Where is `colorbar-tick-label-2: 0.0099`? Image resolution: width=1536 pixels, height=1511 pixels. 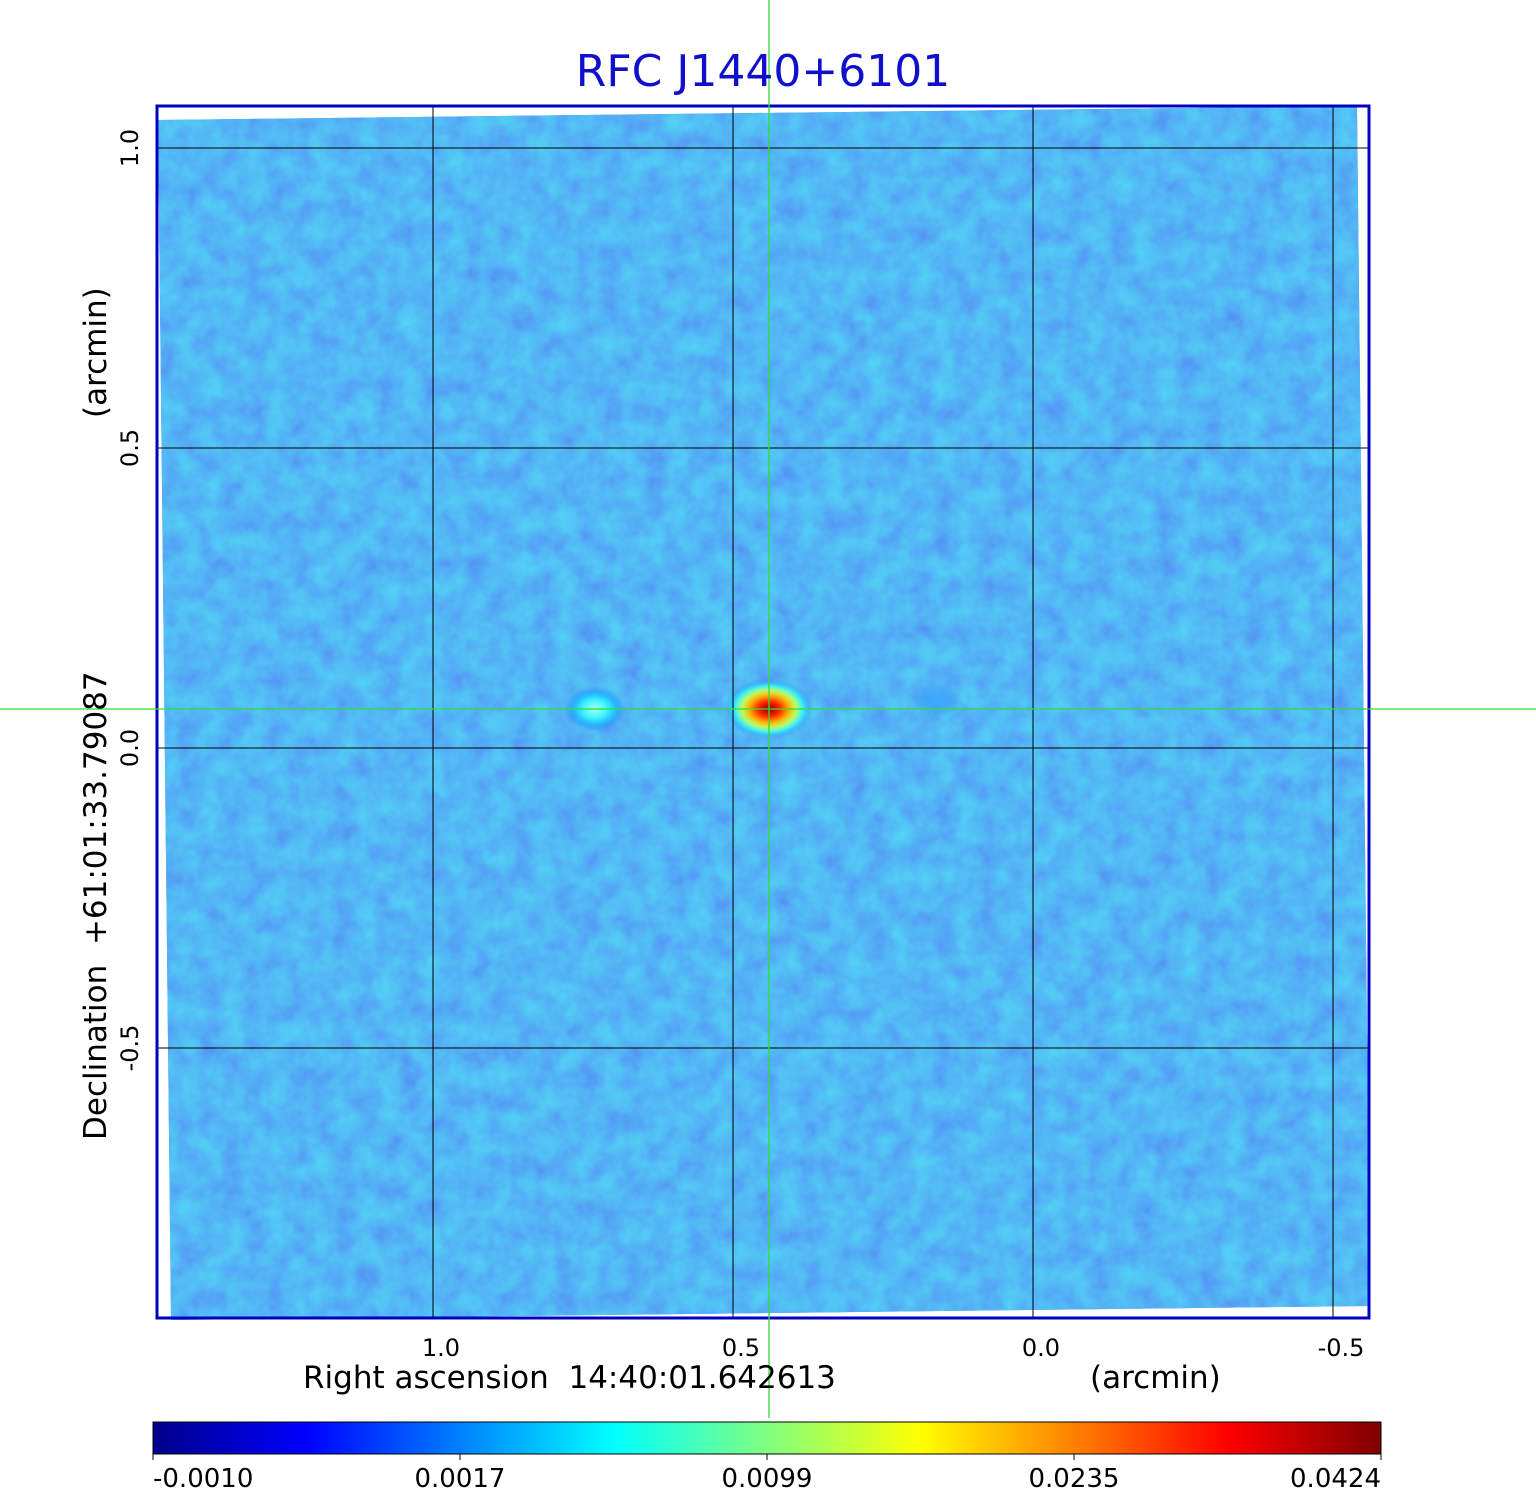
colorbar-tick-label-2: 0.0099 is located at coordinates (767, 1479).